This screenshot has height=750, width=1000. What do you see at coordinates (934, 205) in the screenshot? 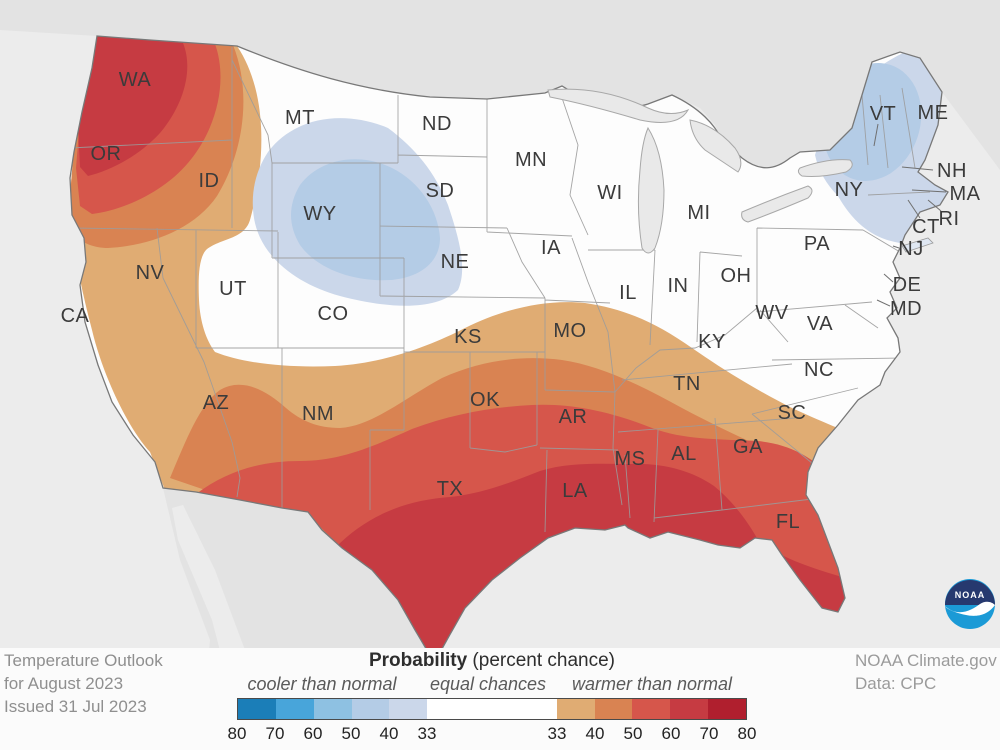
I see `leader-line-RI` at bounding box center [934, 205].